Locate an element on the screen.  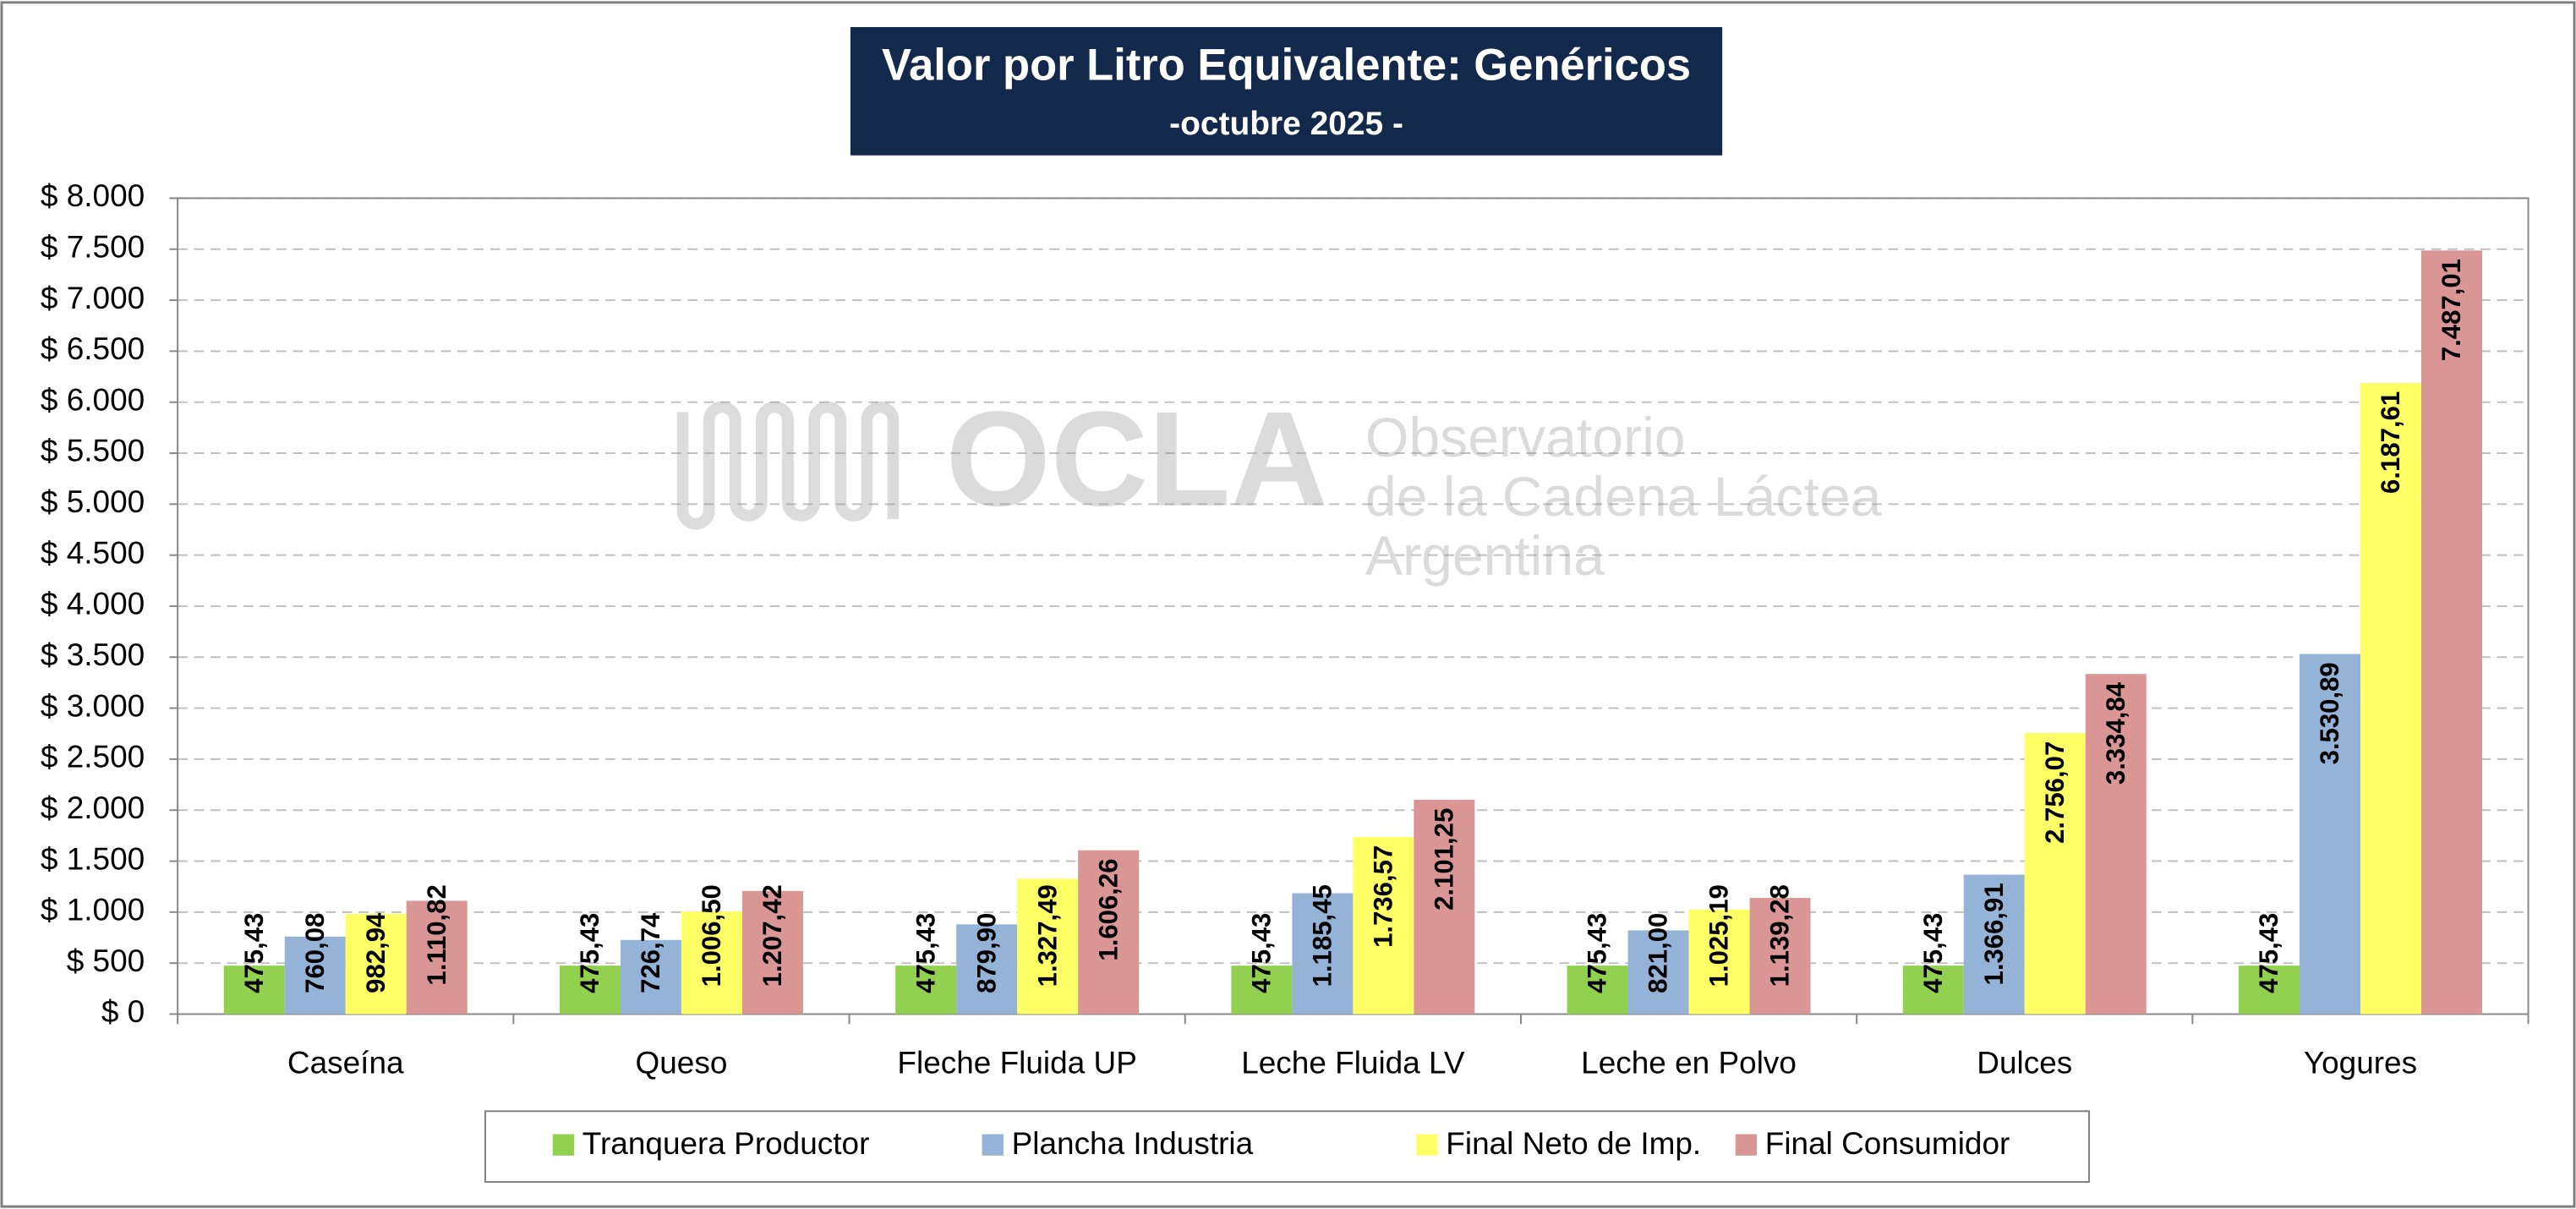
data-label: 3.334,84 is located at coordinates (2116, 733).